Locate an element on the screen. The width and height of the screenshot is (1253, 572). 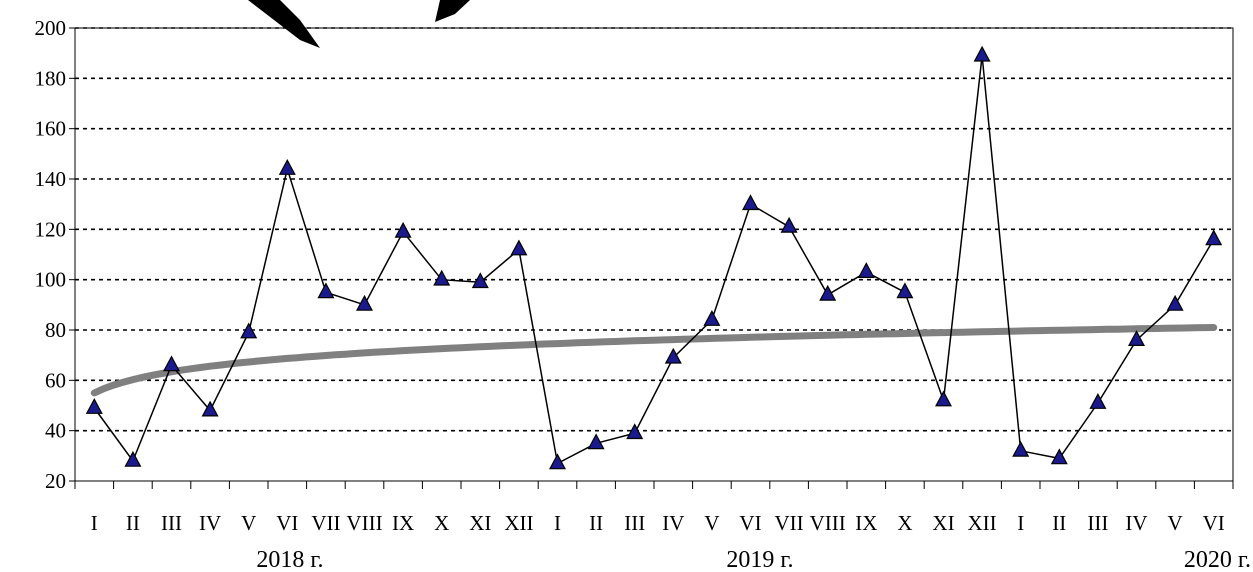
y-tick-label: 180 is located at coordinates (51, 78).